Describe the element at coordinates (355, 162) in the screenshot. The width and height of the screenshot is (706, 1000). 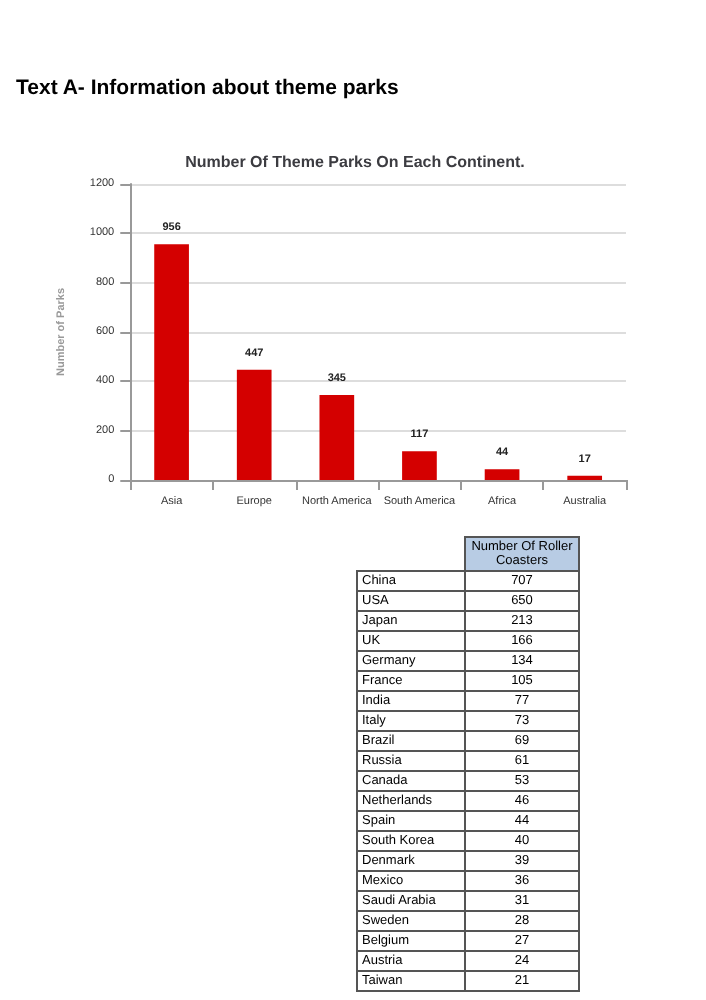
I see `chart-subtitle: Number Of Theme Parks On Each Continent.` at that location.